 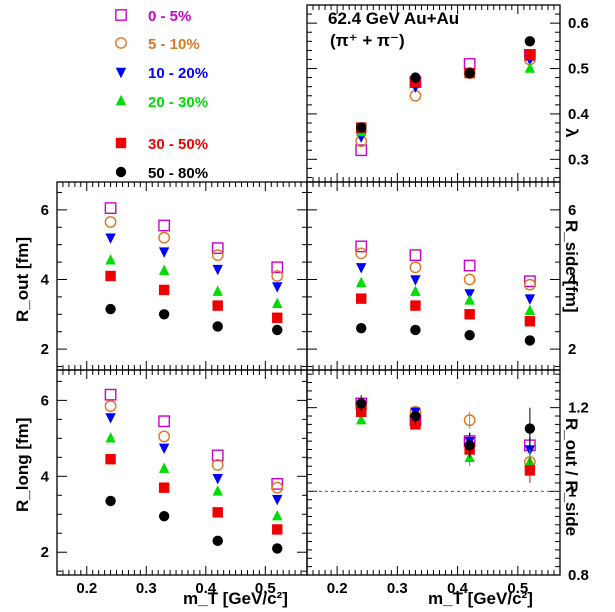 I want to click on y-tick-label: 2, so click(x=45, y=349).